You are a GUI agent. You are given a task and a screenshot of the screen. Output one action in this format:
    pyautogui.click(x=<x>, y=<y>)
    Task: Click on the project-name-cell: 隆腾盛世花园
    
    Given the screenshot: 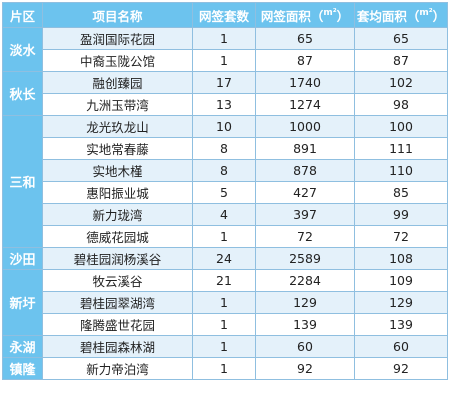 What is the action you would take?
    pyautogui.click(x=117, y=324)
    